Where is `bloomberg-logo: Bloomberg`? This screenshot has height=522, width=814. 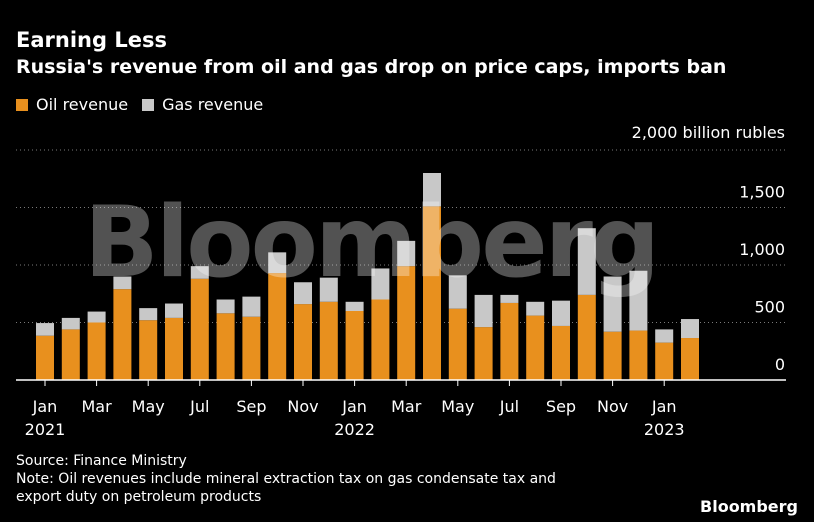 bloomberg-logo: Bloomberg is located at coordinates (749, 506).